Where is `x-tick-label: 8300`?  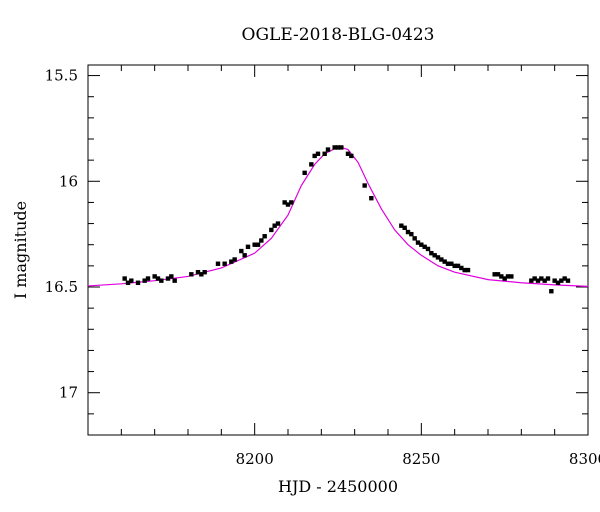
x-tick-label: 8300 is located at coordinates (584, 459).